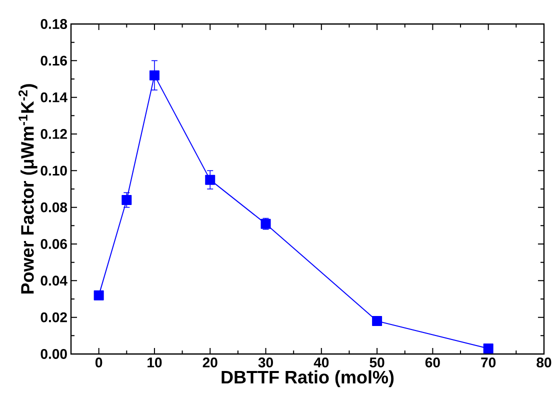 The width and height of the screenshot is (557, 412). I want to click on y-tick-label: 0.18, so click(54, 24).